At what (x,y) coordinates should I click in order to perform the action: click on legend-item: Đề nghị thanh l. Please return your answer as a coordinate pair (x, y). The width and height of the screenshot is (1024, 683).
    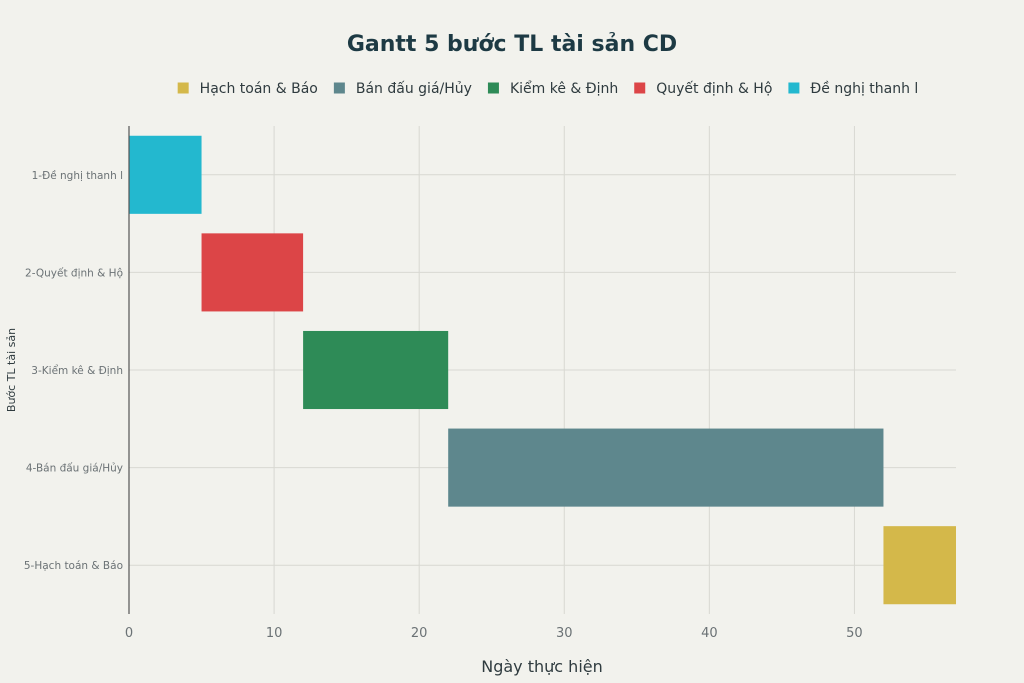
    Looking at the image, I should click on (853, 88).